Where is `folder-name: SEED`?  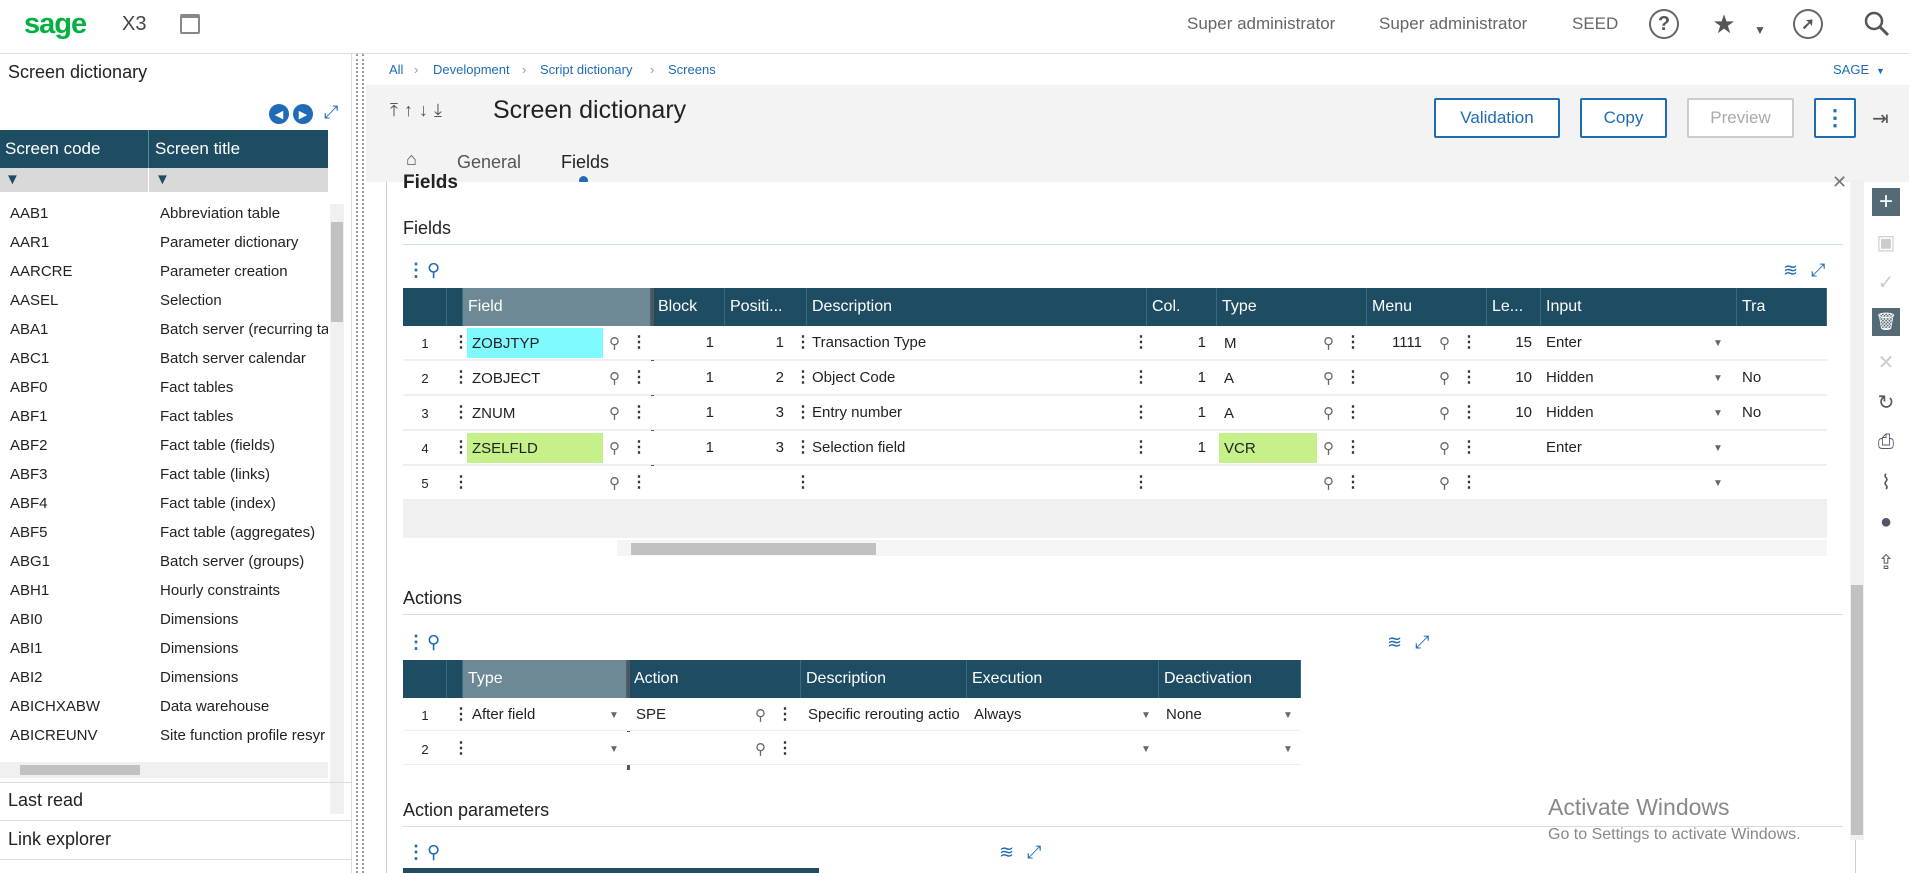 folder-name: SEED is located at coordinates (1595, 23).